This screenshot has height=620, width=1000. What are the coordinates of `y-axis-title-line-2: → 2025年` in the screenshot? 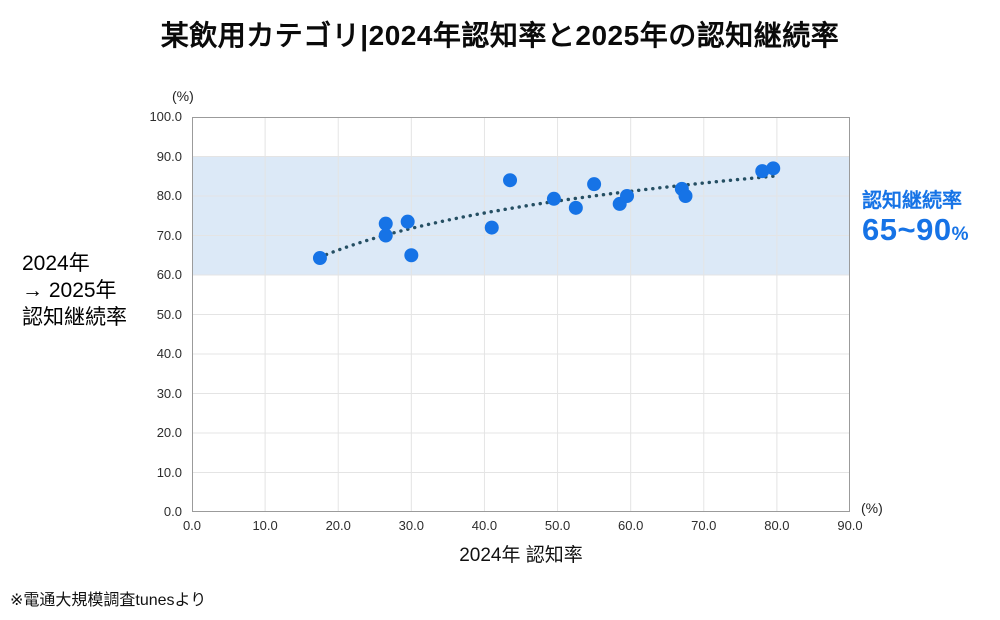 It's located at (69, 290).